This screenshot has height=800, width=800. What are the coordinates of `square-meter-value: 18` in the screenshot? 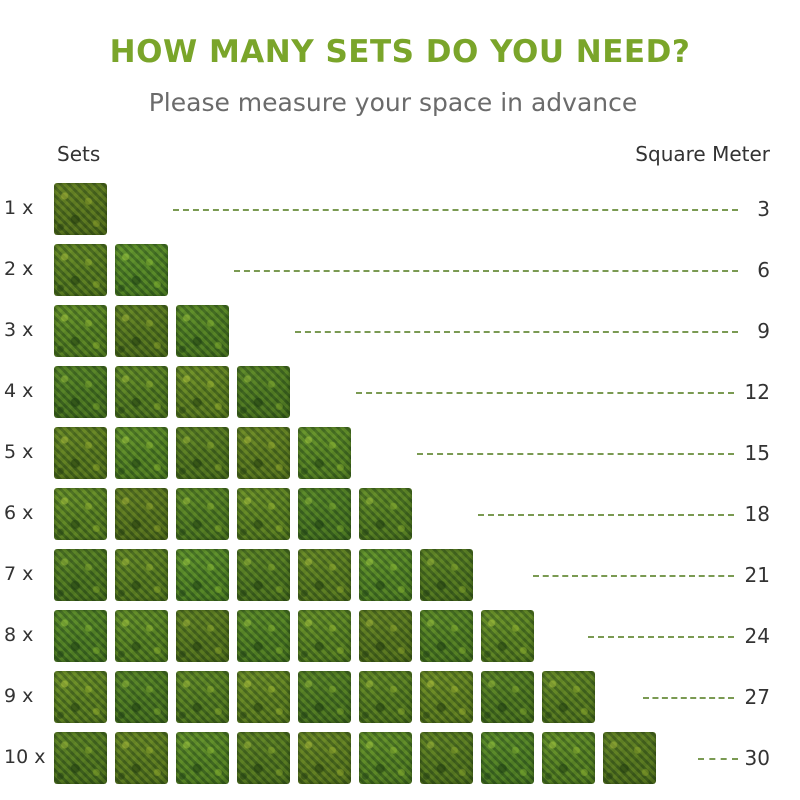 It's located at (757, 514).